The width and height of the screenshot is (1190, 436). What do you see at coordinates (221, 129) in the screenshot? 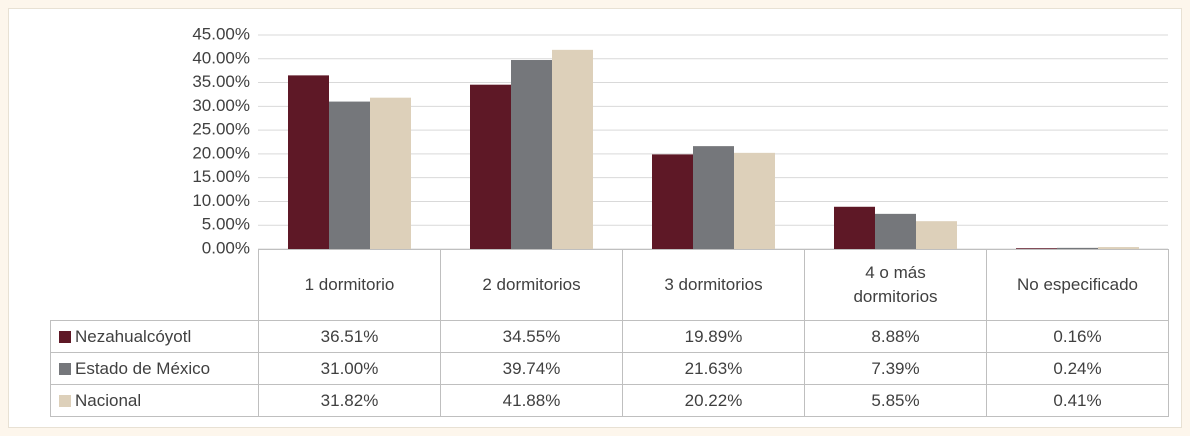
I see `y-tick-label: 25.00%` at bounding box center [221, 129].